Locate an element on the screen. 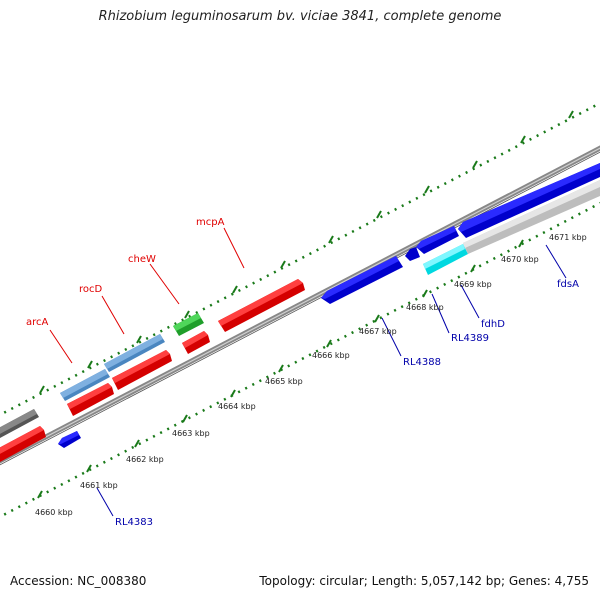 Image resolution: width=600 pixels, height=600 pixels. gene-fdhd is located at coordinates (437, 240).